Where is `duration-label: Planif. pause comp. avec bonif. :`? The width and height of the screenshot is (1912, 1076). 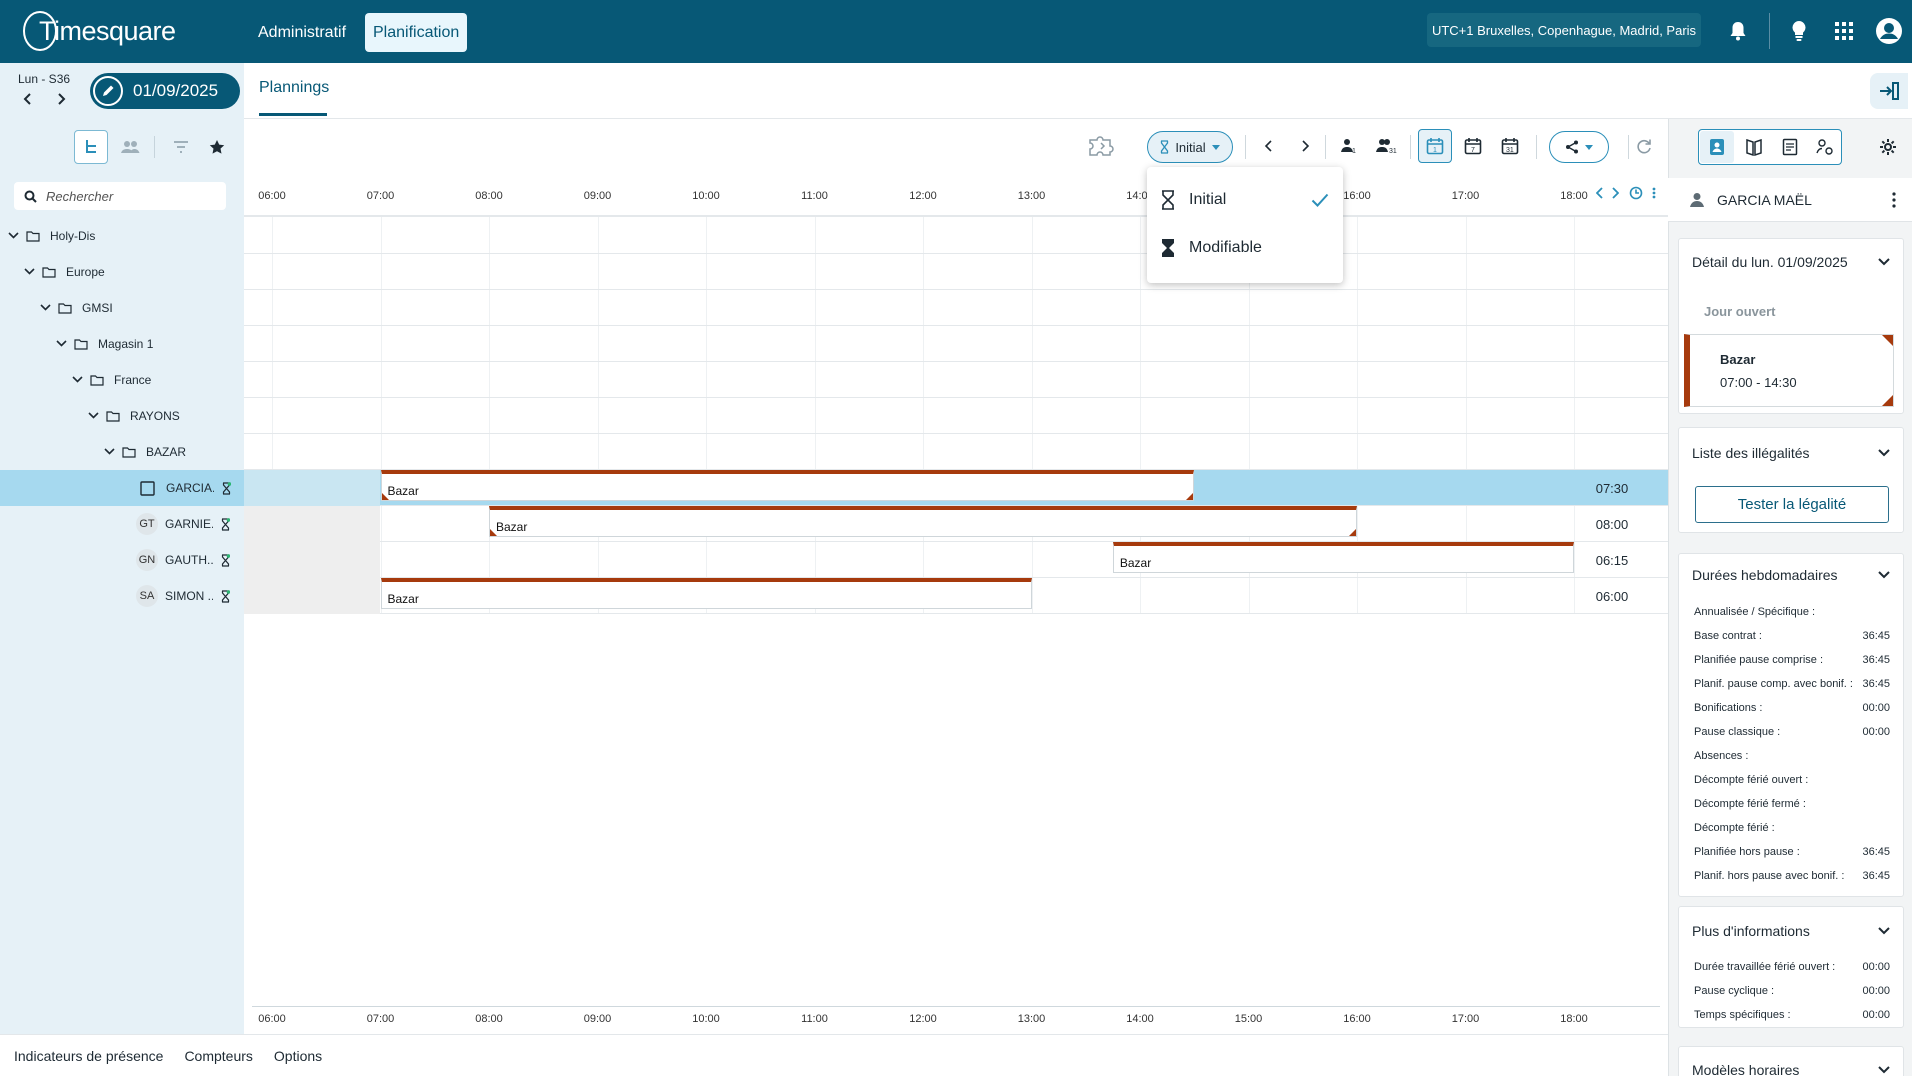
duration-label: Planif. pause comp. avec bonif. : is located at coordinates (1773, 684).